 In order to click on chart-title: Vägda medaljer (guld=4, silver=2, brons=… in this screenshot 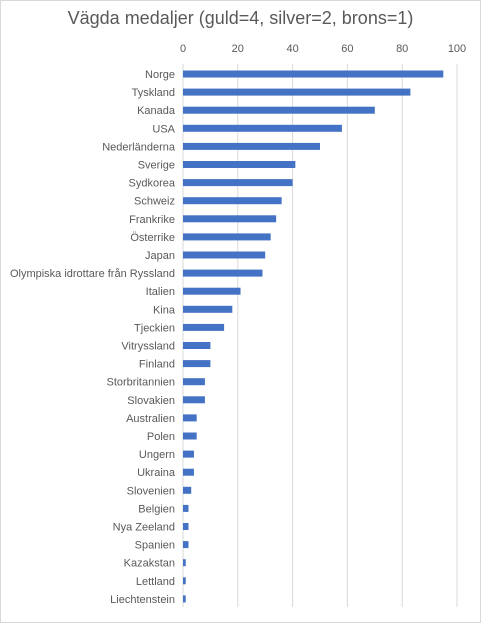, I will do `click(240, 18)`.